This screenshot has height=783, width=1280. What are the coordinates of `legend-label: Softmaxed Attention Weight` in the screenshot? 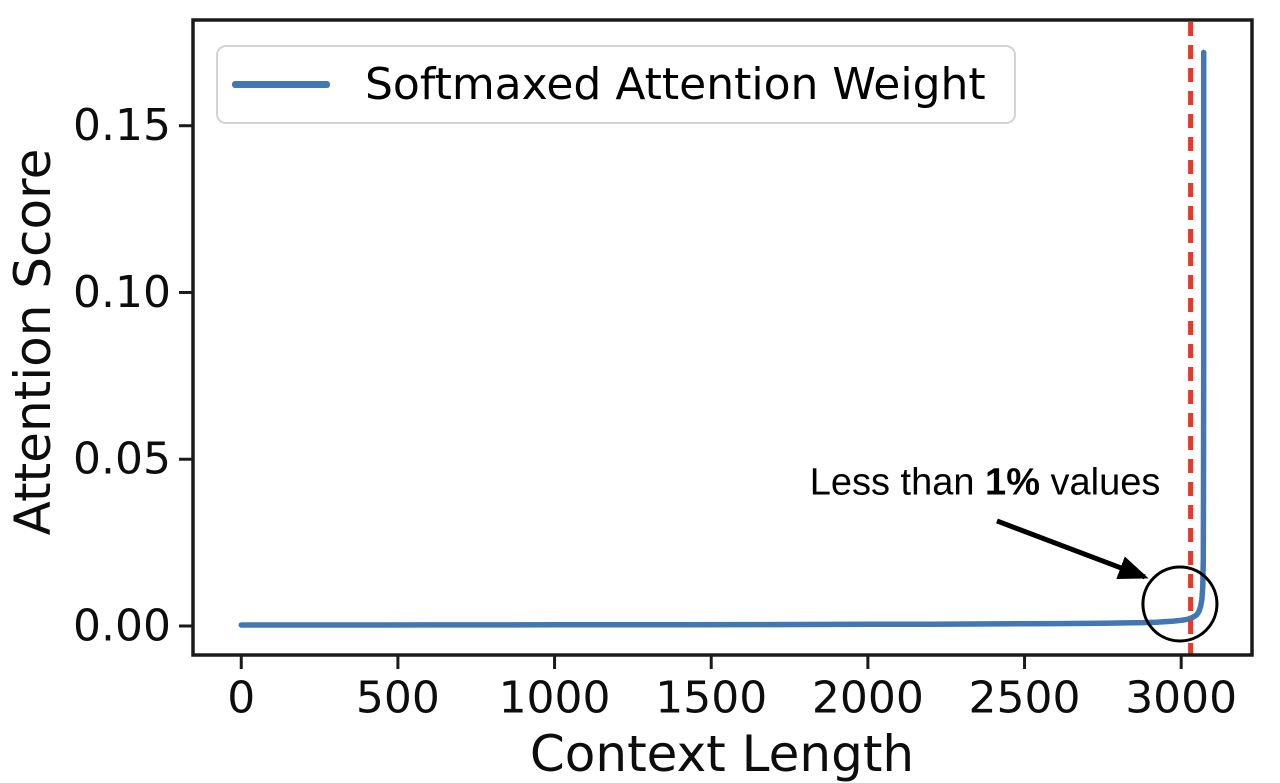 It's located at (675, 84).